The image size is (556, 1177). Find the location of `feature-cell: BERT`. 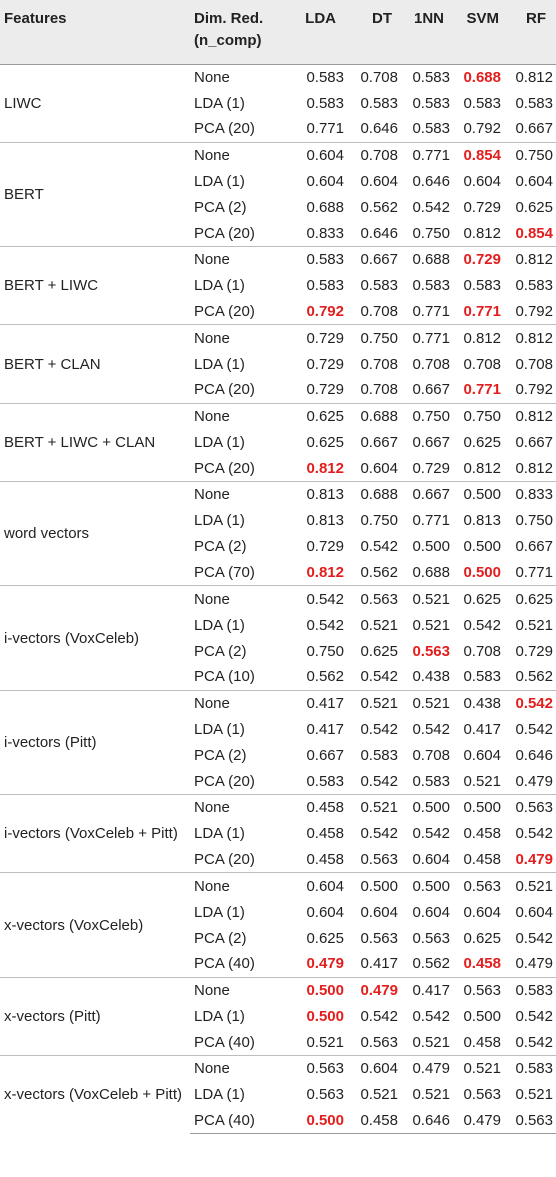

feature-cell: BERT is located at coordinates (95, 194).